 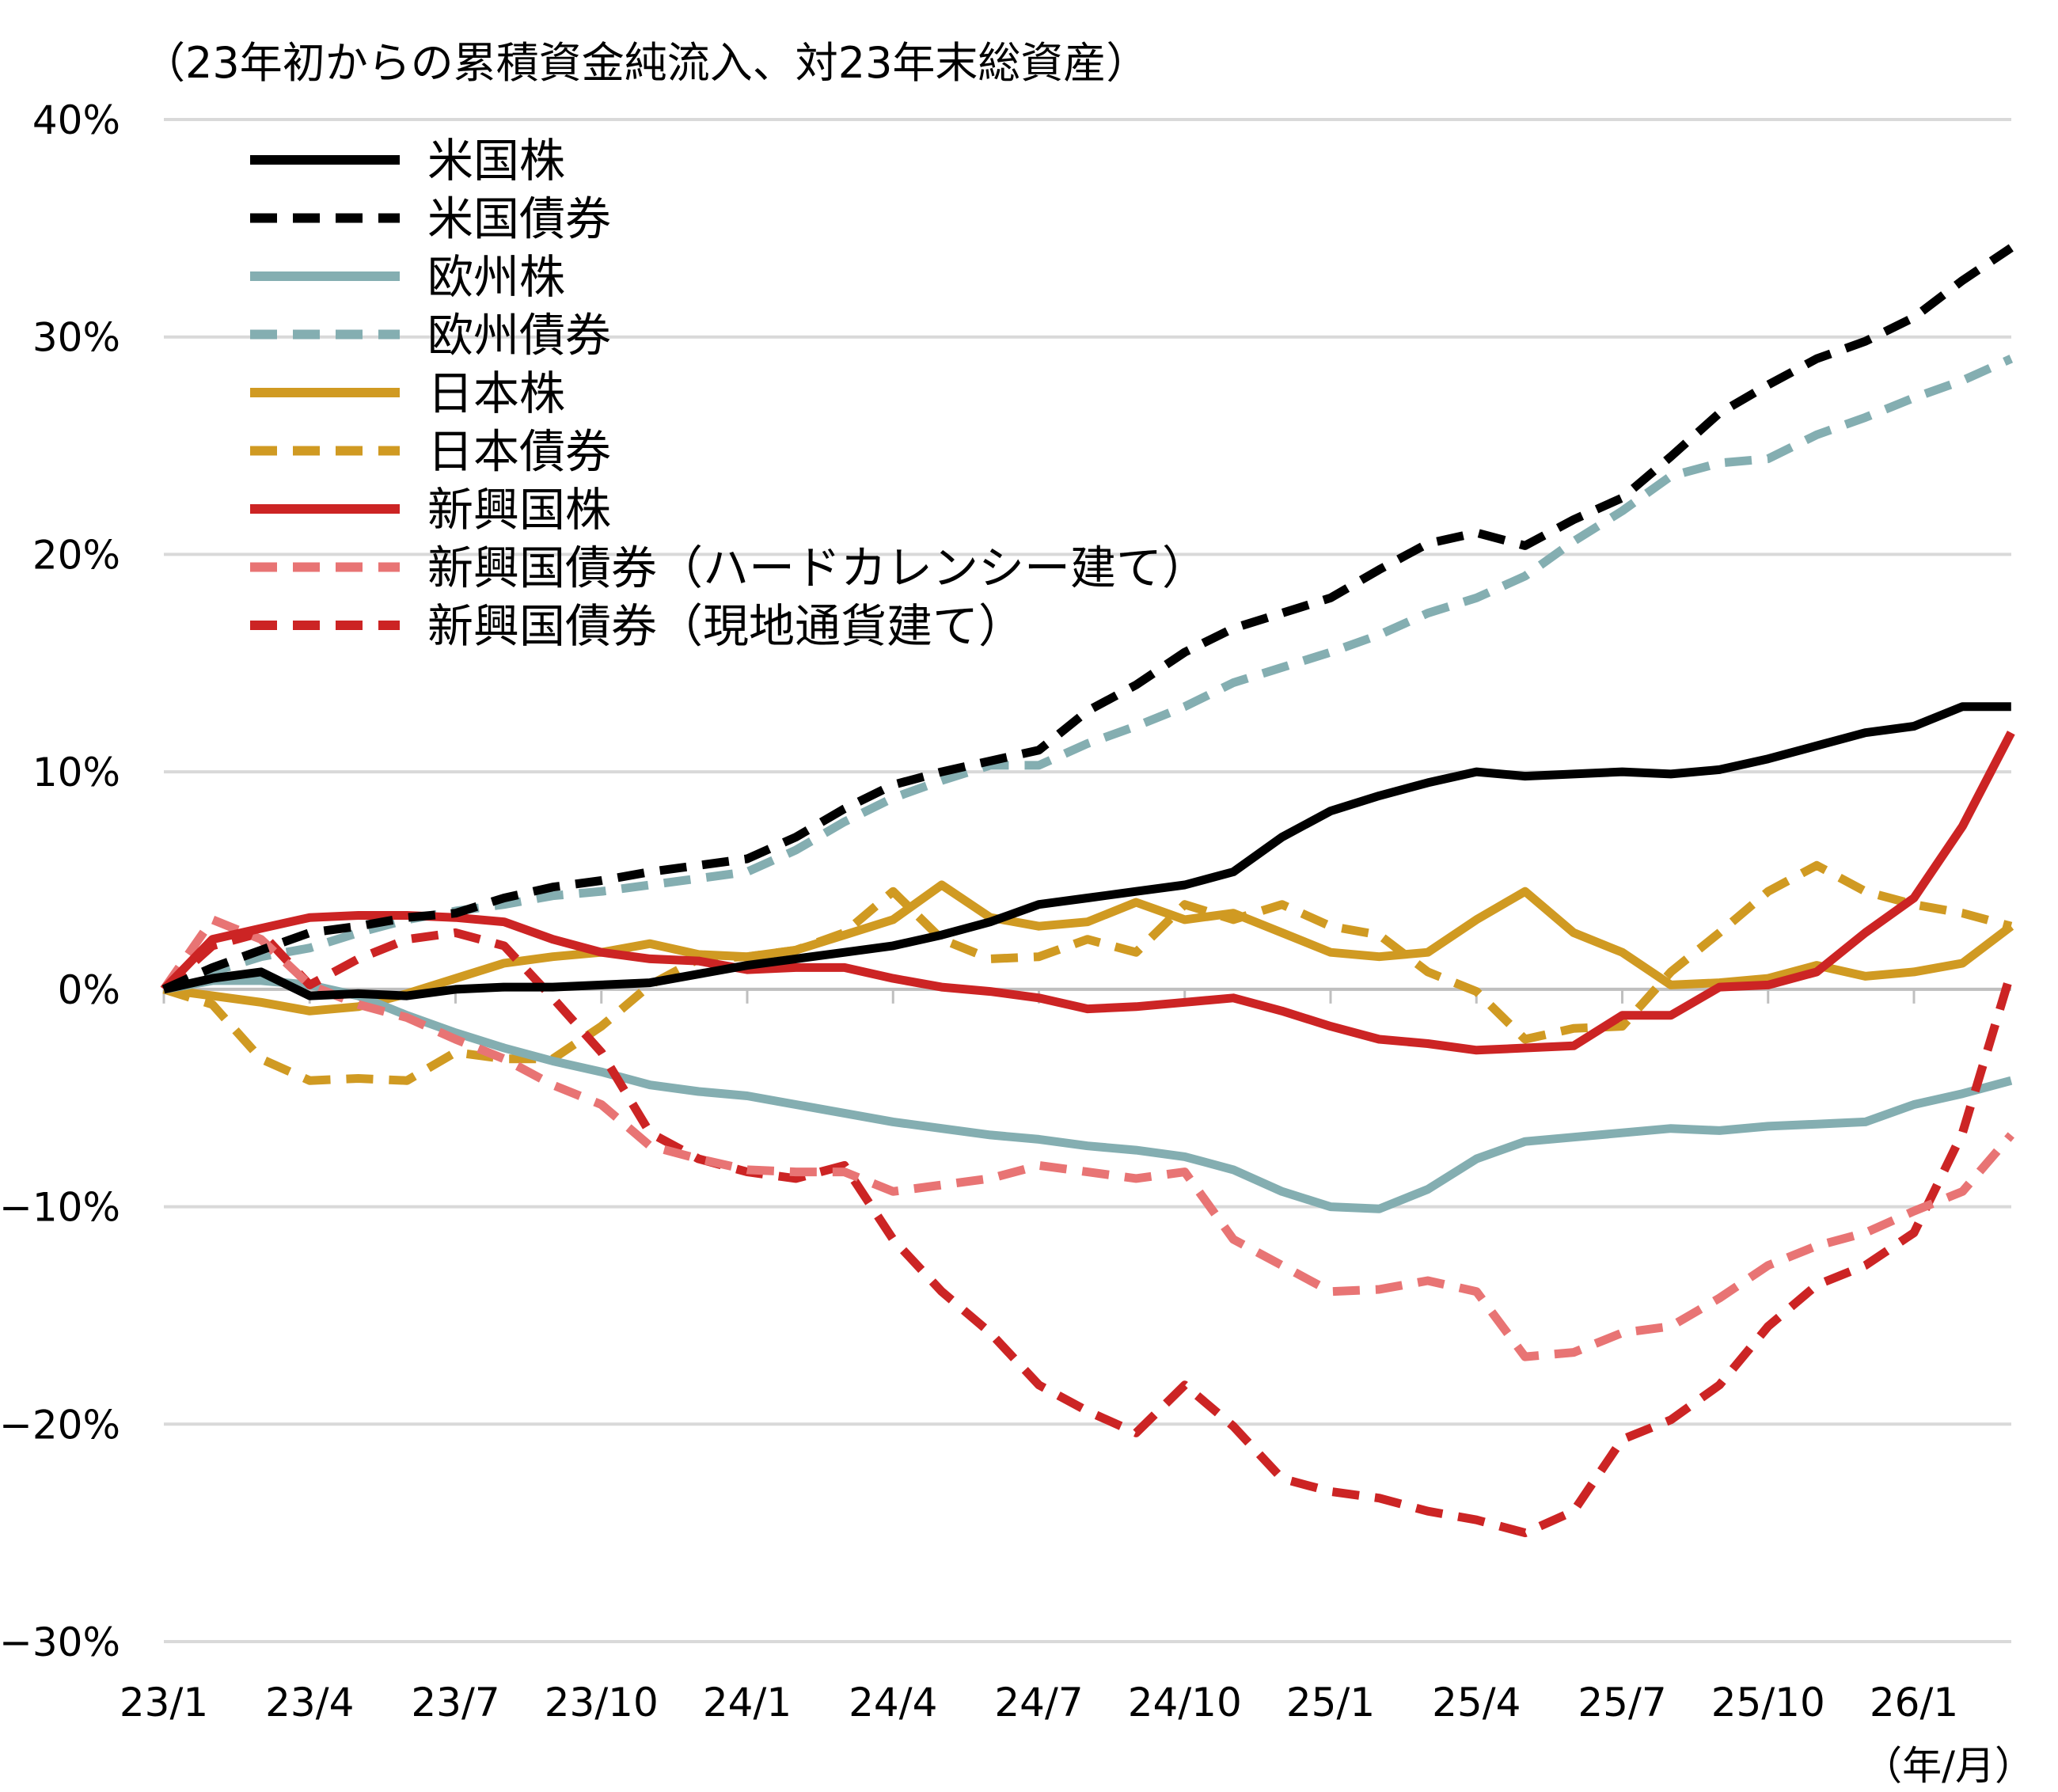 I want to click on x-tick-label: 25/7, so click(x=1622, y=1703).